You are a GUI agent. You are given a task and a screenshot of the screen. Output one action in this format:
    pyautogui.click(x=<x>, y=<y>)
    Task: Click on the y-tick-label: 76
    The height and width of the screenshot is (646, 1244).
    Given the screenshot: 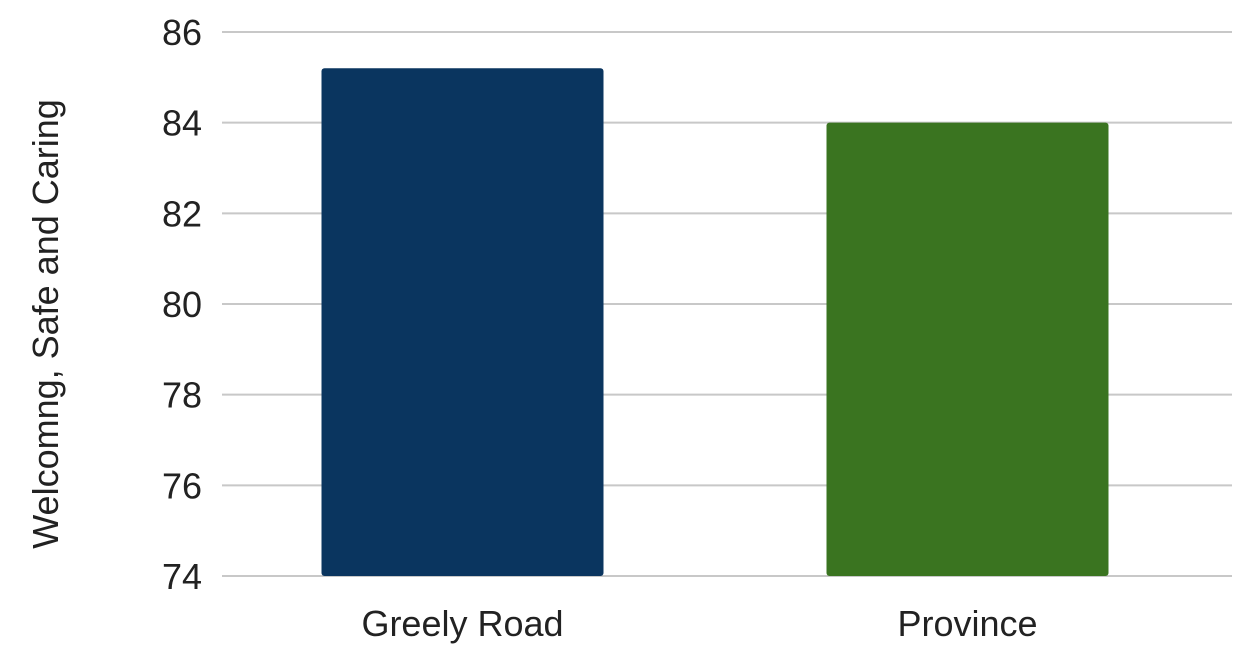 What is the action you would take?
    pyautogui.click(x=182, y=485)
    